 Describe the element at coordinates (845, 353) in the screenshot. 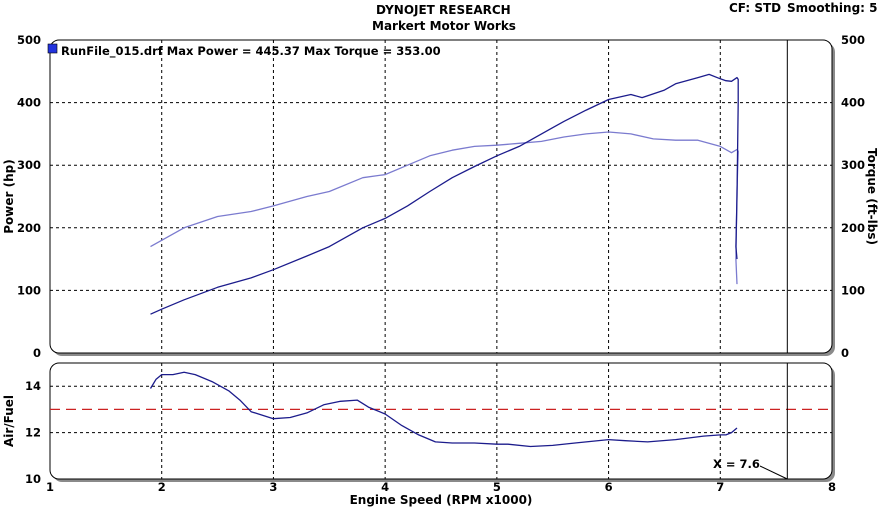

I see `right-y-tick-label: 0` at that location.